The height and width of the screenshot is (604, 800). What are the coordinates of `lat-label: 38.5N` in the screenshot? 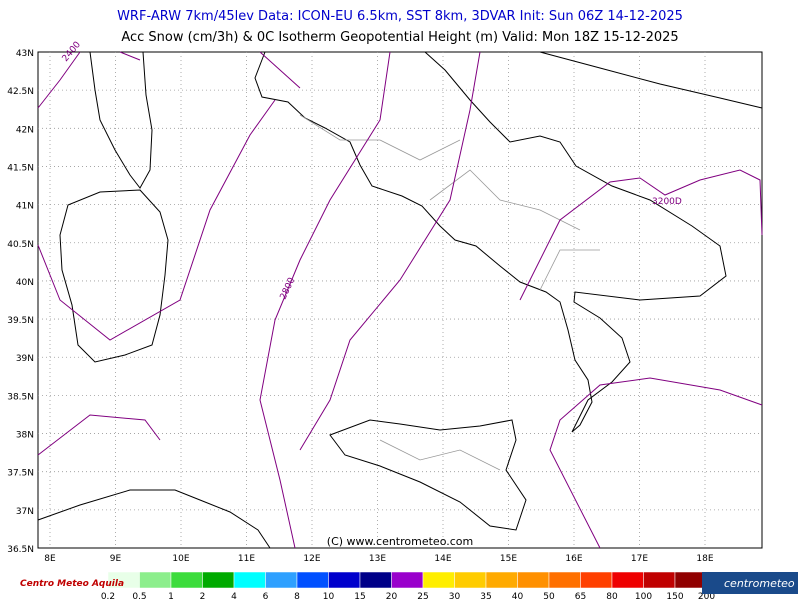 It's located at (20, 397).